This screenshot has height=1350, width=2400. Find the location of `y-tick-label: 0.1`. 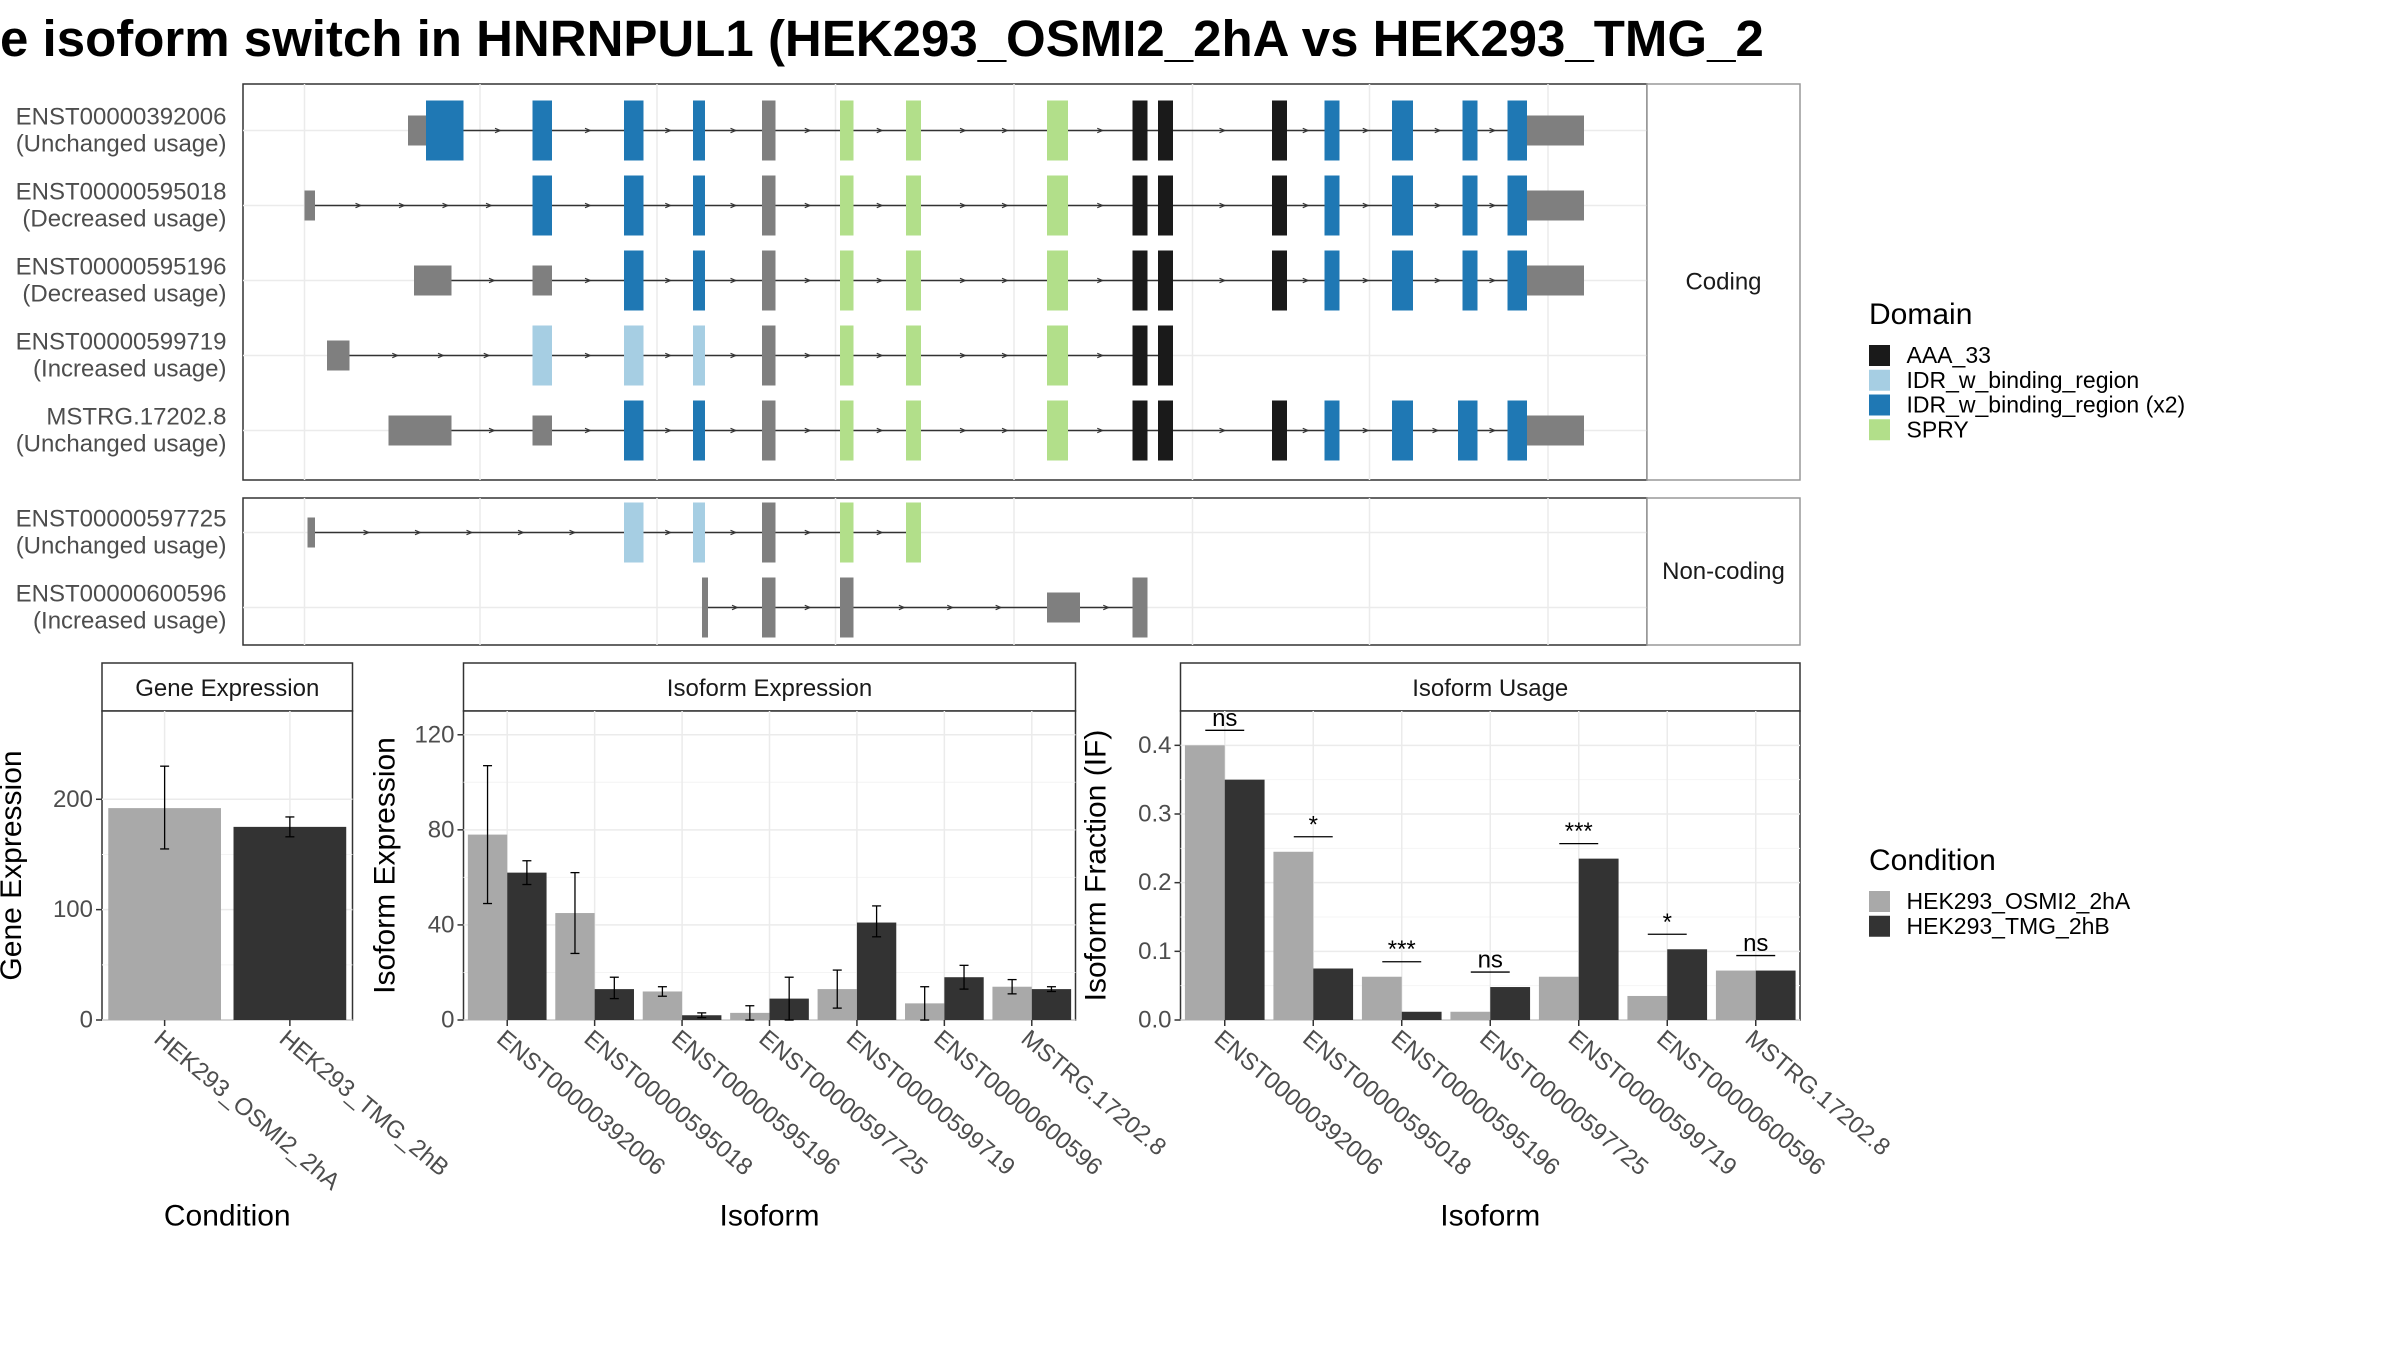

y-tick-label: 0.1 is located at coordinates (1154, 951).